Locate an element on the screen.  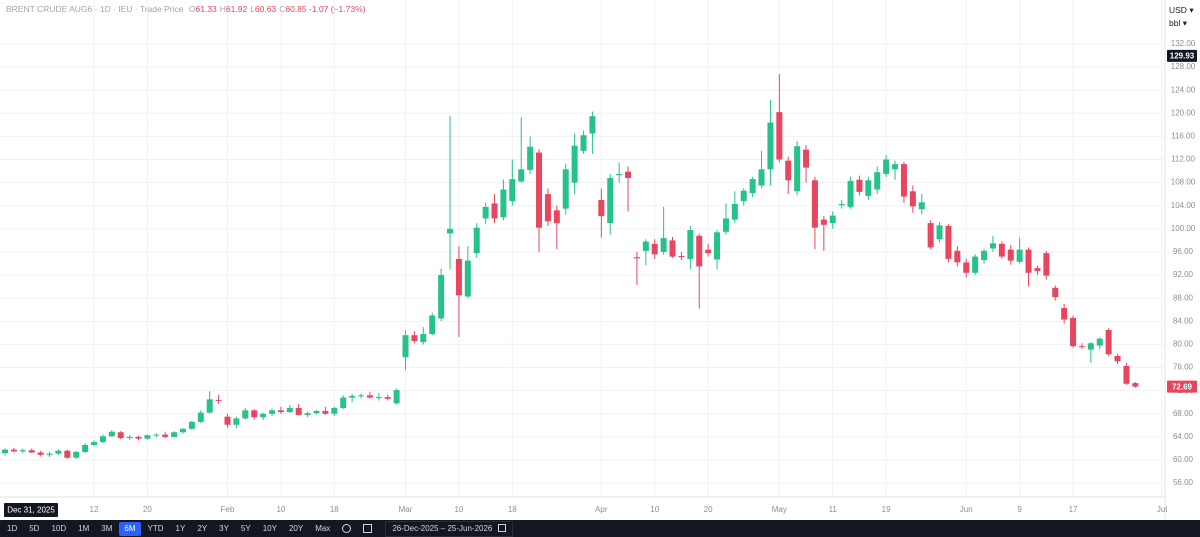
unit: bbl ▾ is located at coordinates (1178, 23).